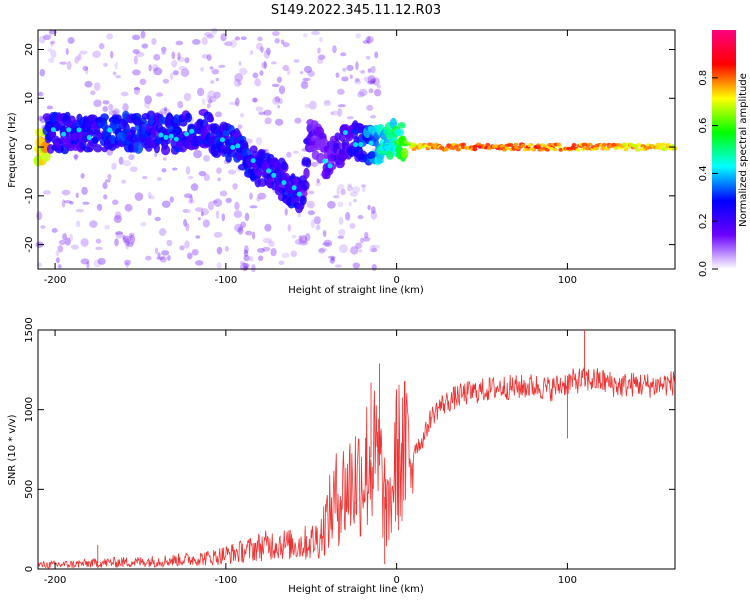 The height and width of the screenshot is (600, 750). What do you see at coordinates (396, 280) in the screenshot?
I see `spectrogram-xtick-label: 0` at bounding box center [396, 280].